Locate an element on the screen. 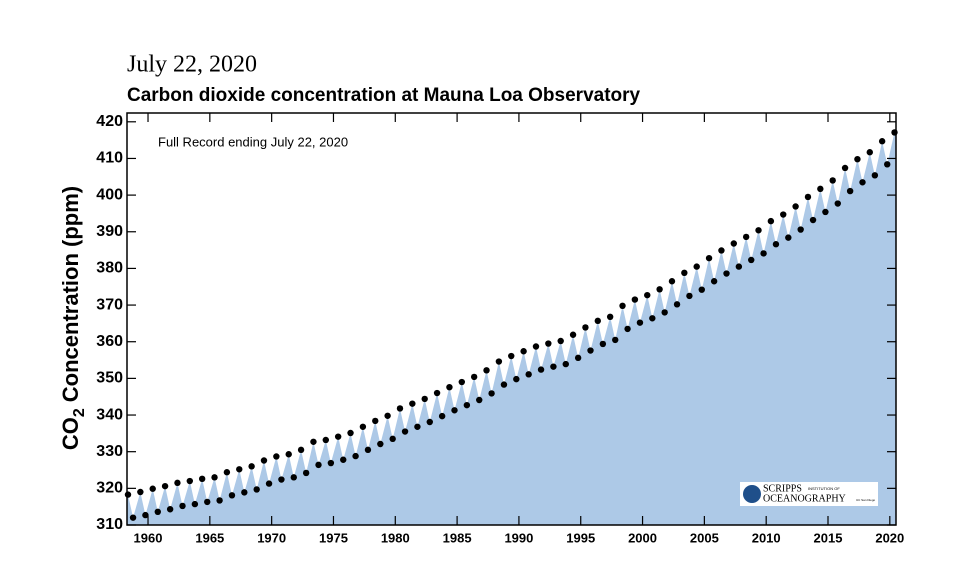 Image resolution: width=960 pixels, height=576 pixels. y-tick-label: 410 is located at coordinates (109, 158).